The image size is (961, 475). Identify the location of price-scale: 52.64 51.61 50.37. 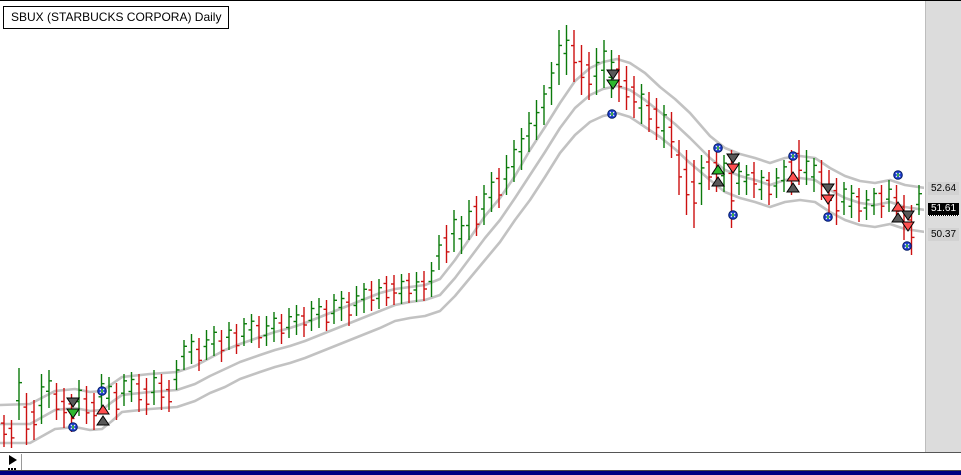
(943, 226).